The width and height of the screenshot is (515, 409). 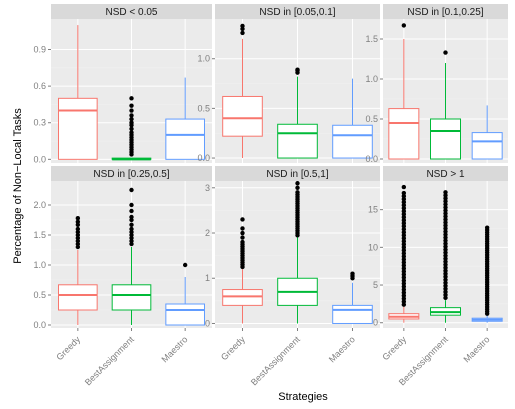 What do you see at coordinates (233, 348) in the screenshot?
I see `x-tick-label: Greedy` at bounding box center [233, 348].